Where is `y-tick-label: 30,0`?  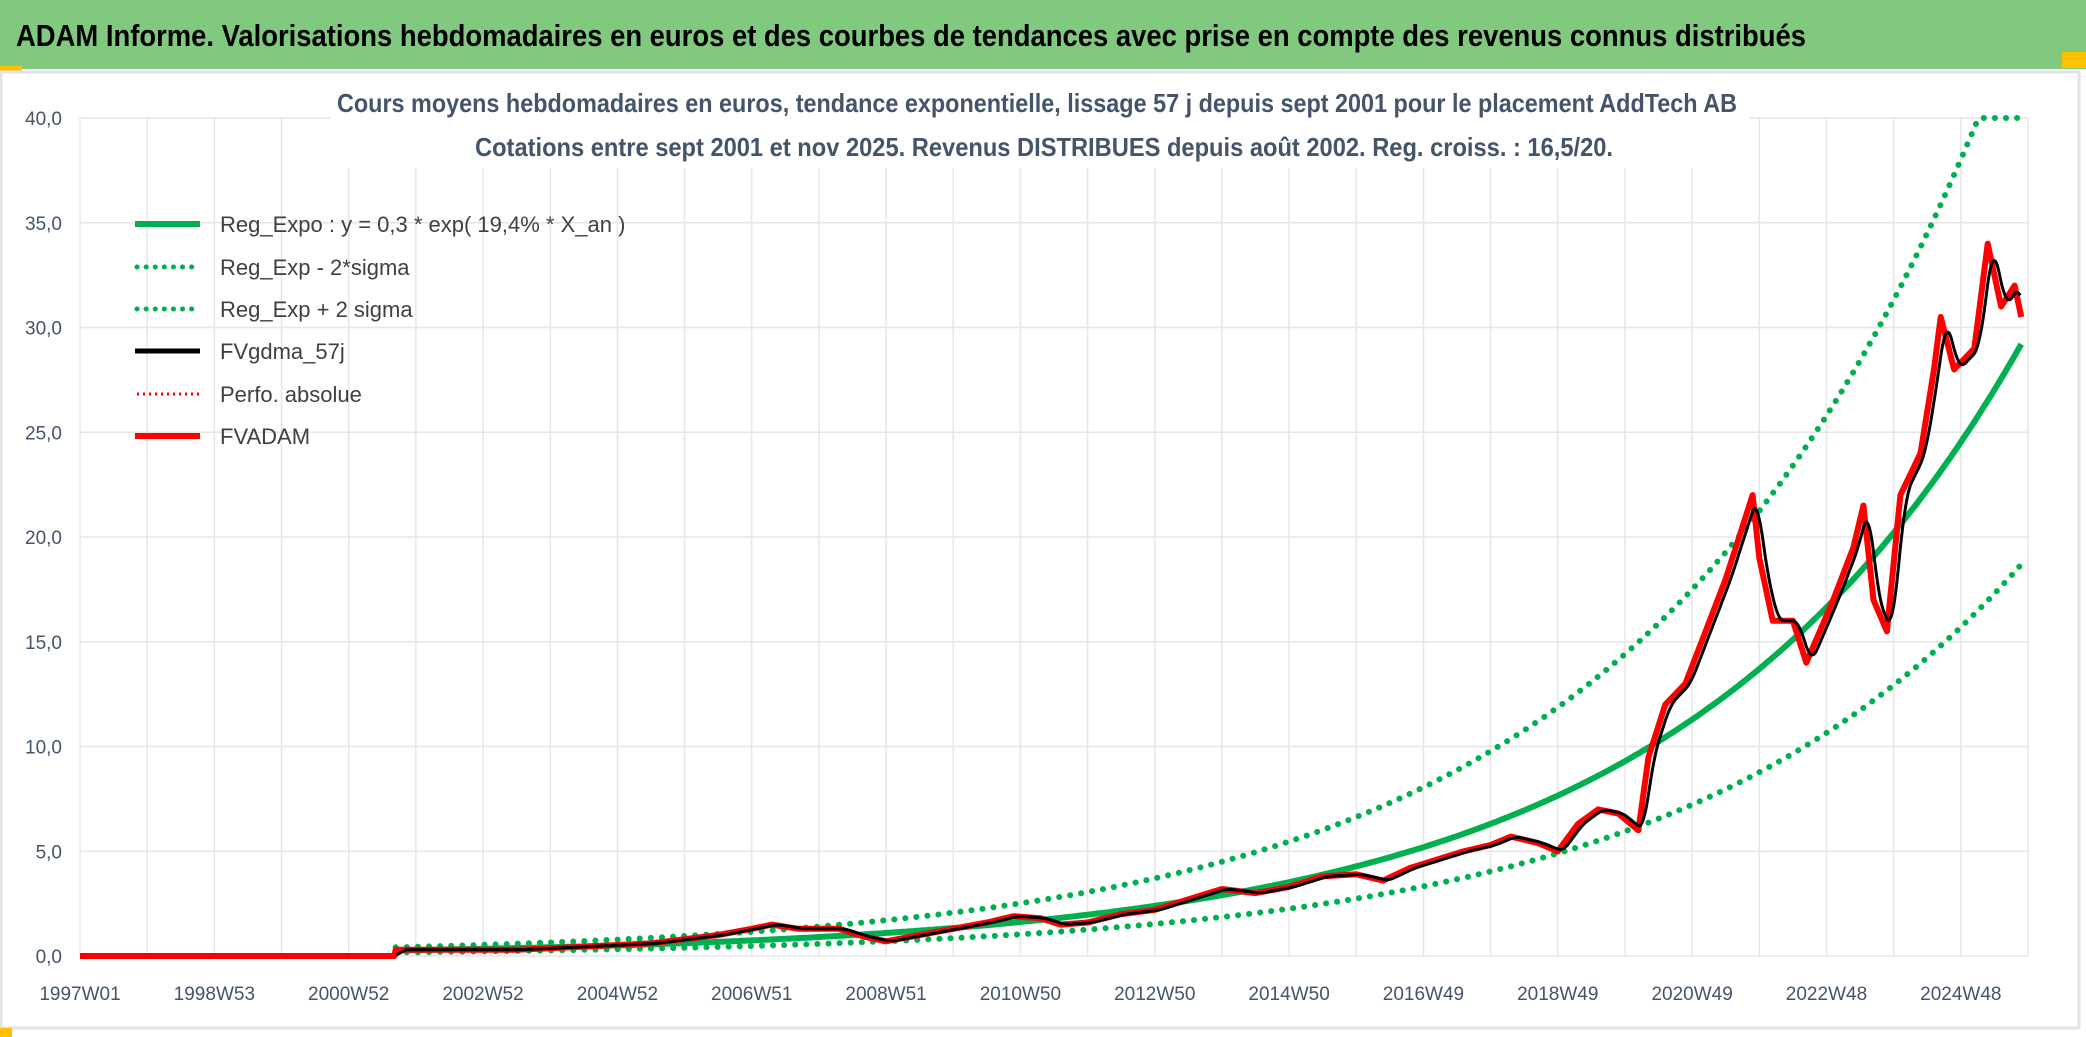
y-tick-label: 30,0 is located at coordinates (43, 329).